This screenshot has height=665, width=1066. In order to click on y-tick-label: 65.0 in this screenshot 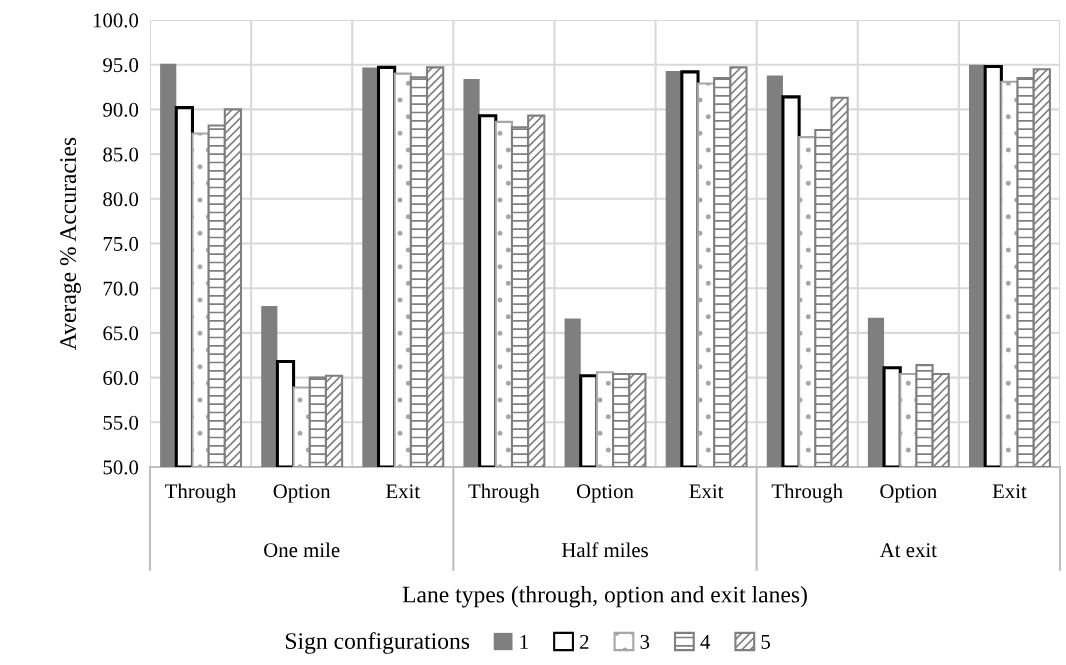, I will do `click(121, 333)`.